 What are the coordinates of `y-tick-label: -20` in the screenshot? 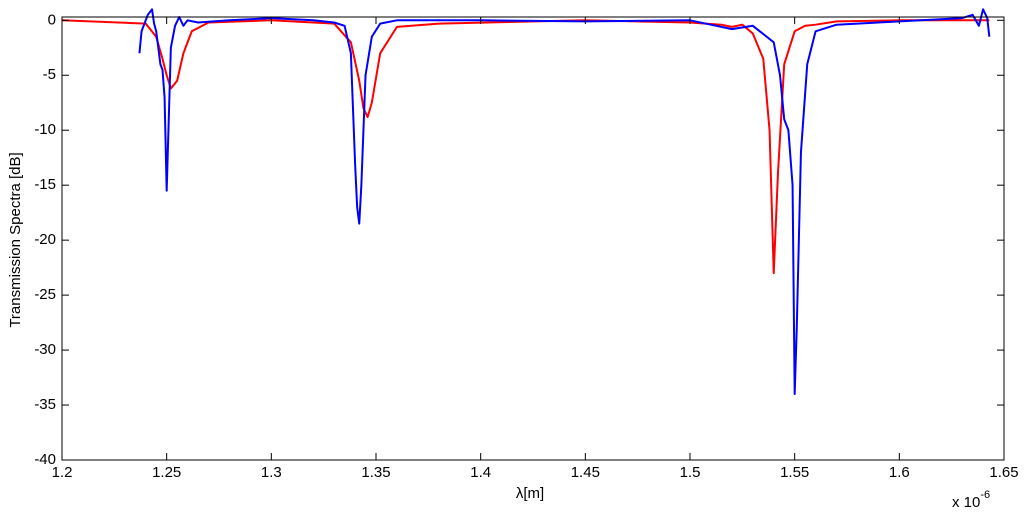 It's located at (45, 239).